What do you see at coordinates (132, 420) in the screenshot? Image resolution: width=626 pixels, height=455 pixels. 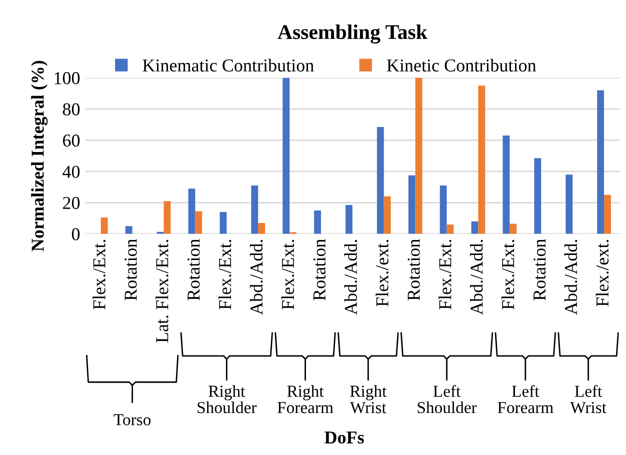 I see `text: Torso` at bounding box center [132, 420].